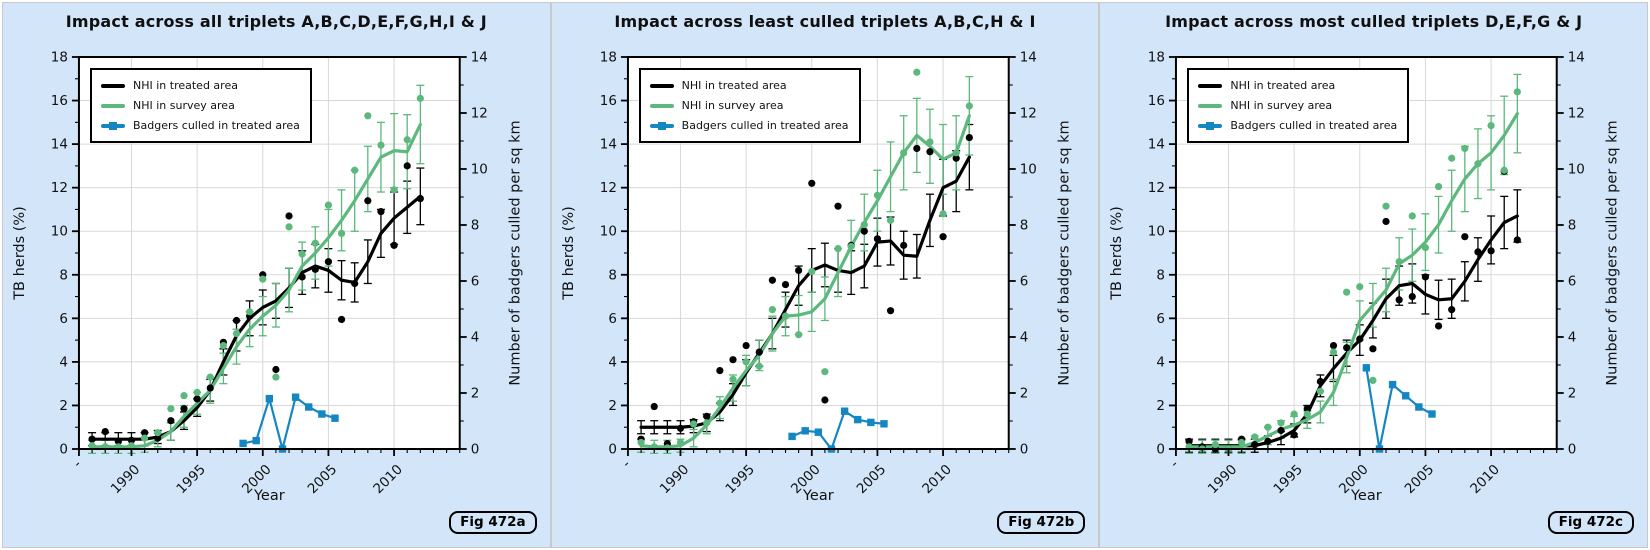  Describe the element at coordinates (59, 253) in the screenshot. I see `y-left-tick-labels: 0 2 4 6 8 10 12 14 16 18` at that location.